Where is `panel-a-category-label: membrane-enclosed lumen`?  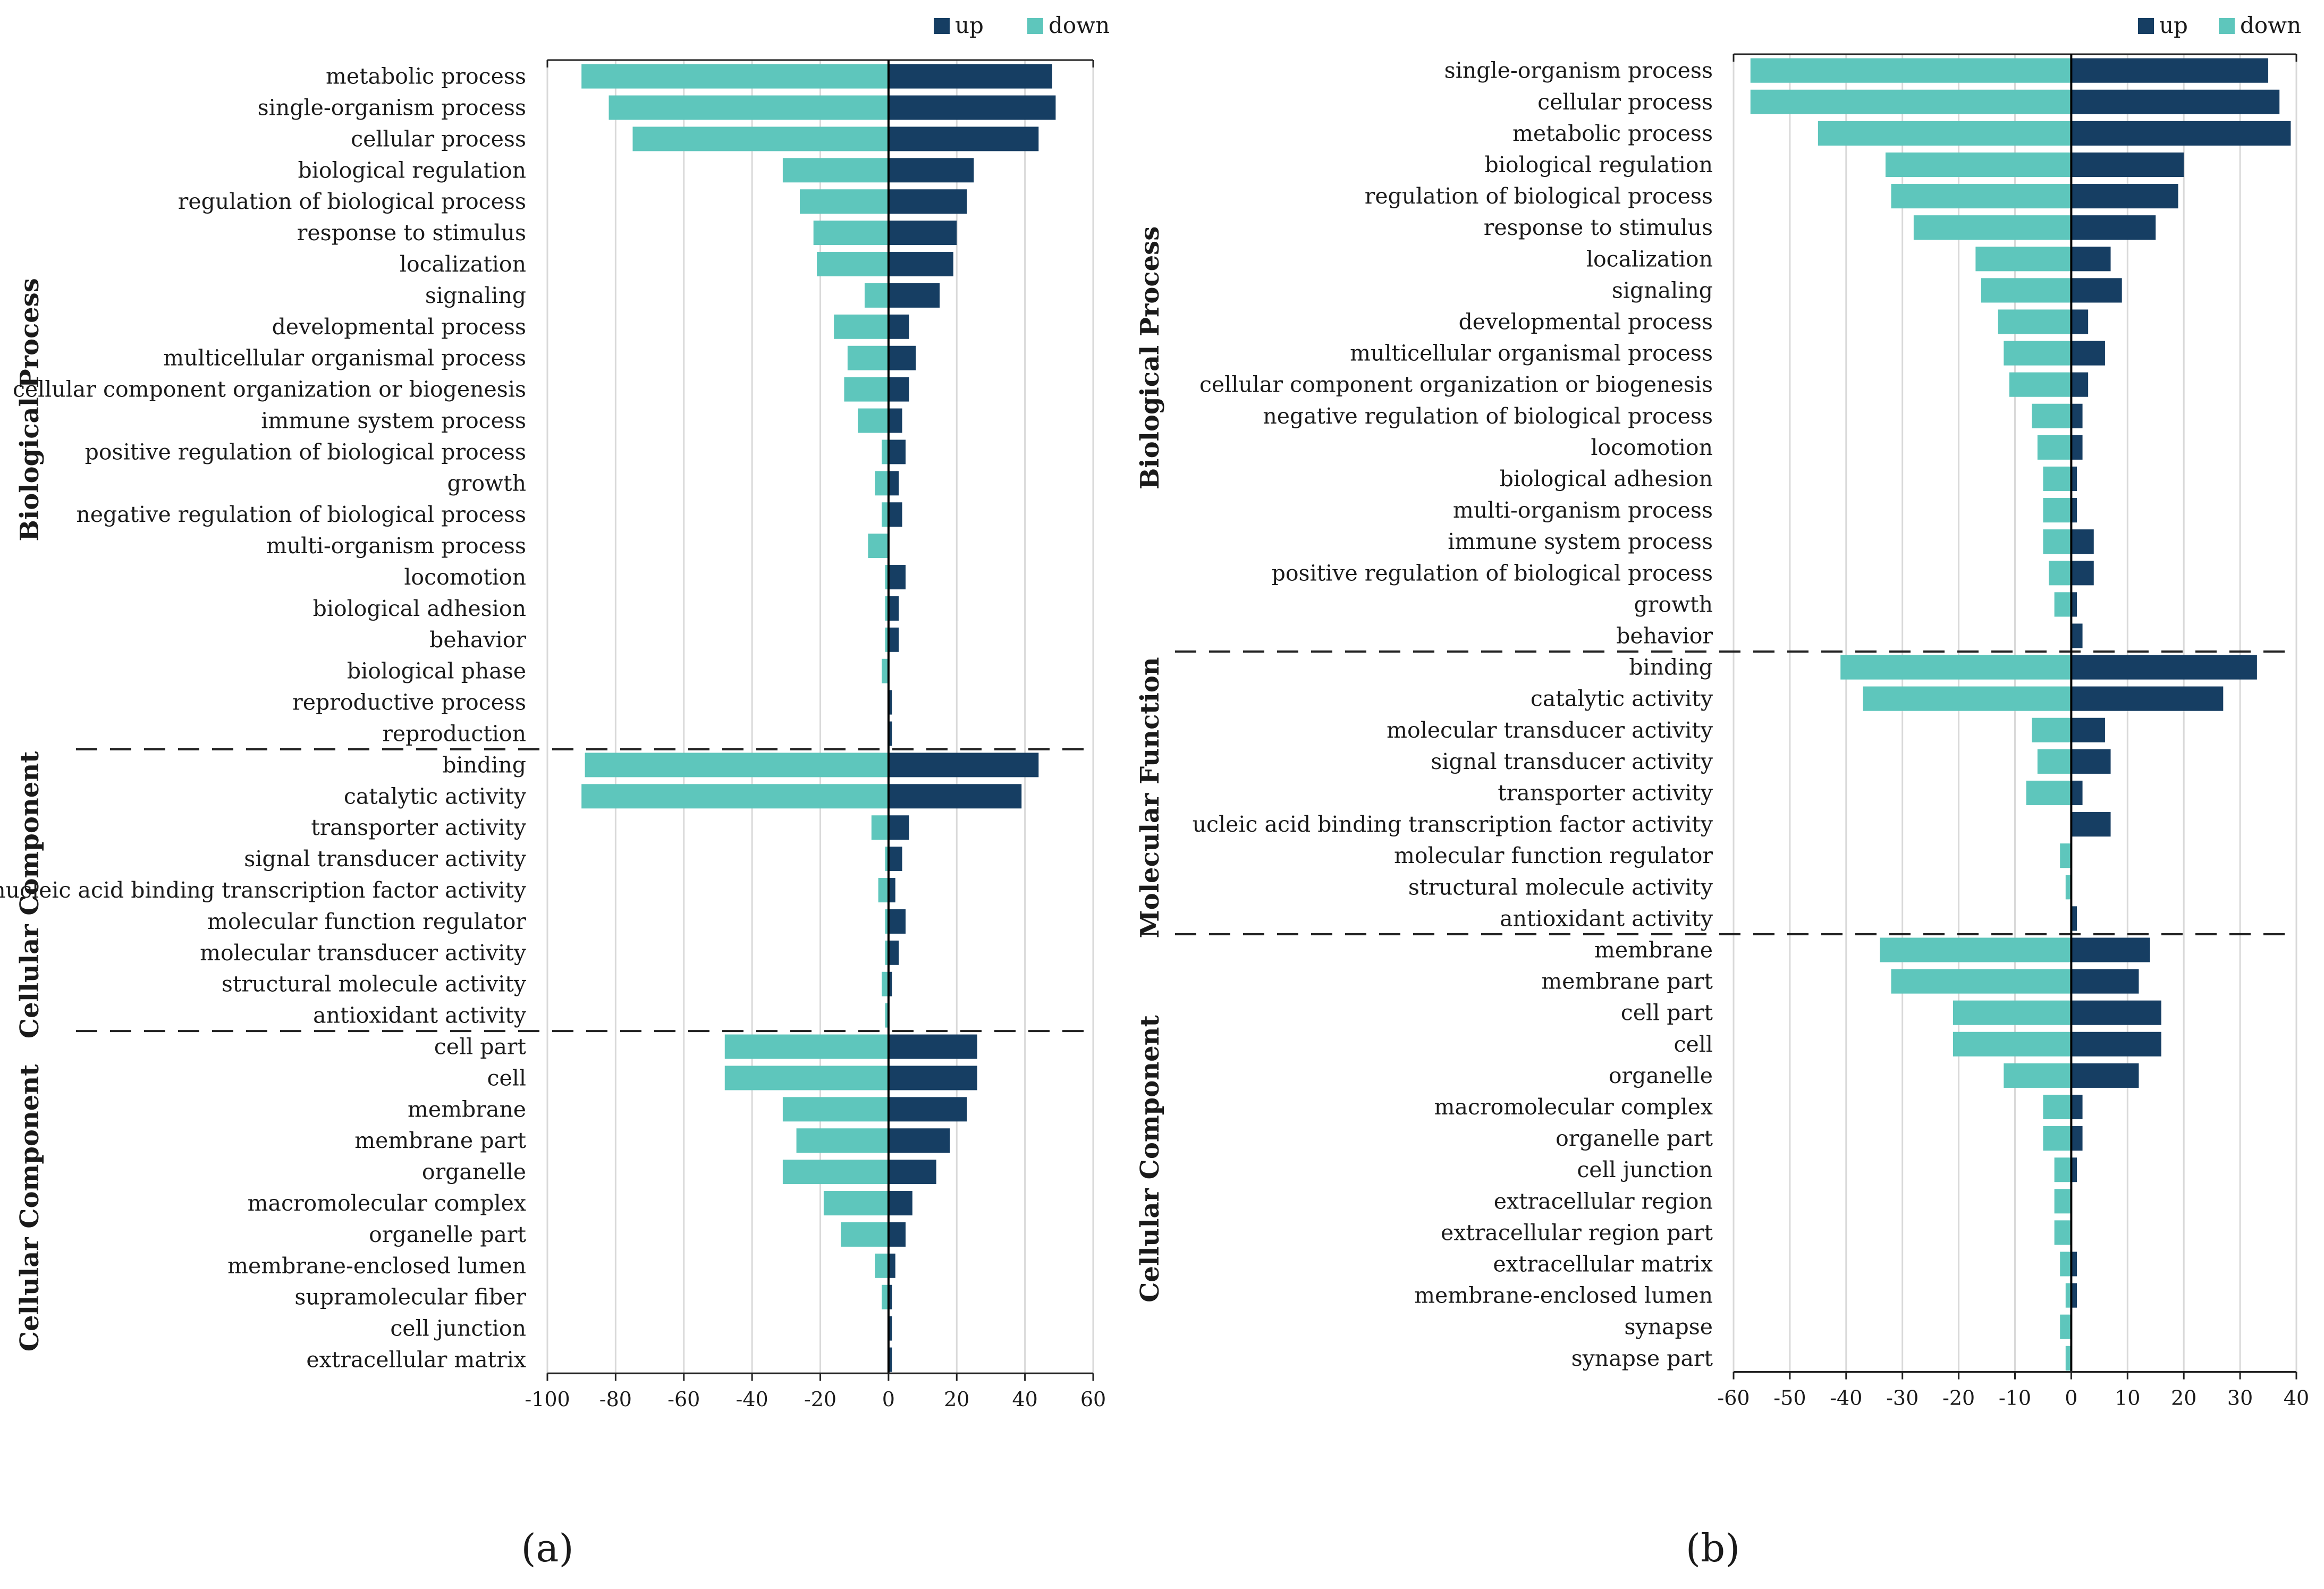
panel-a-category-label: membrane-enclosed lumen is located at coordinates (377, 1266).